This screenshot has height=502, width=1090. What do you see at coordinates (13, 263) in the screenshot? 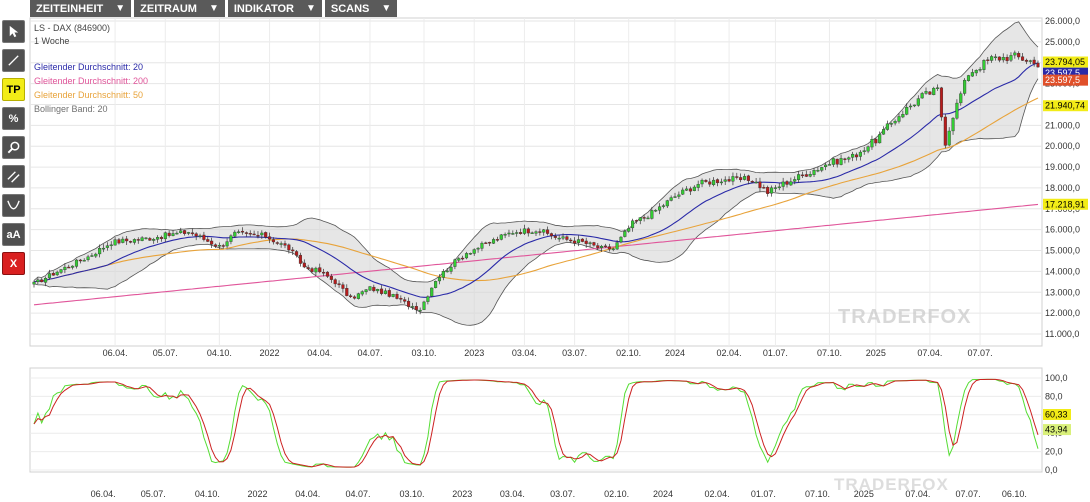
I see `delete-tool: X` at bounding box center [13, 263].